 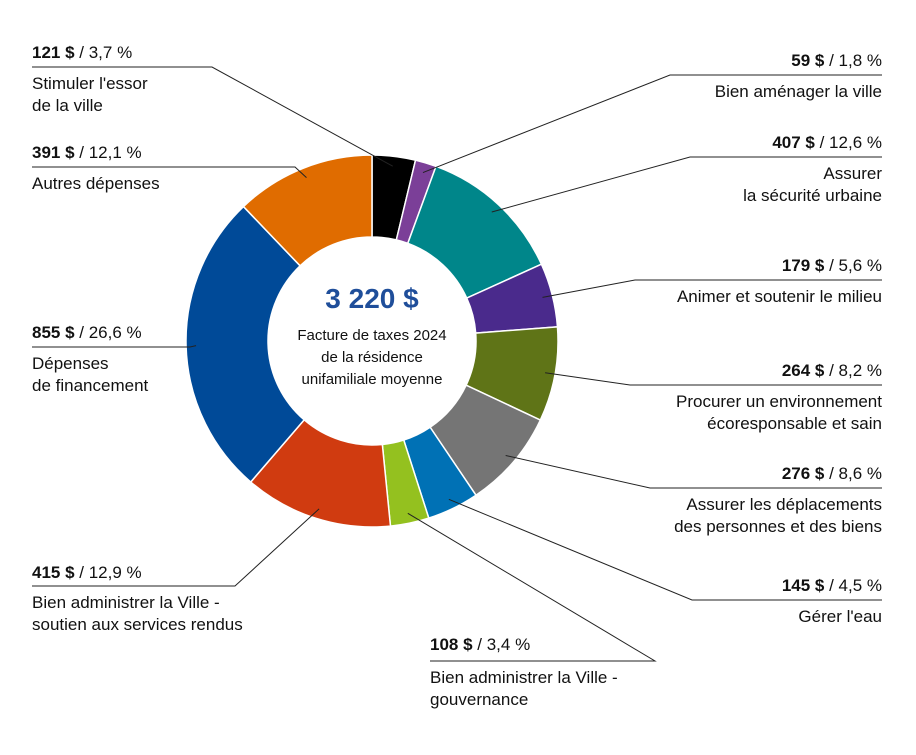 What do you see at coordinates (87, 152) in the screenshot?
I see `slice-value-label-11: 391 $ / 12,1 %` at bounding box center [87, 152].